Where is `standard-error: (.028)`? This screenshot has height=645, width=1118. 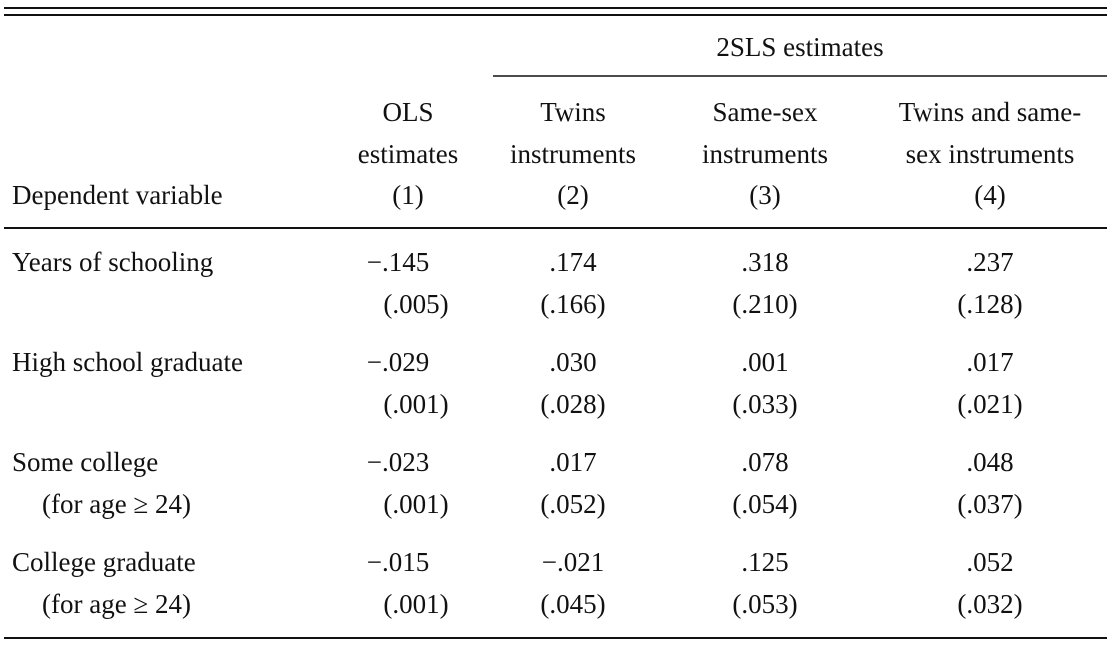 standard-error: (.028) is located at coordinates (572, 404).